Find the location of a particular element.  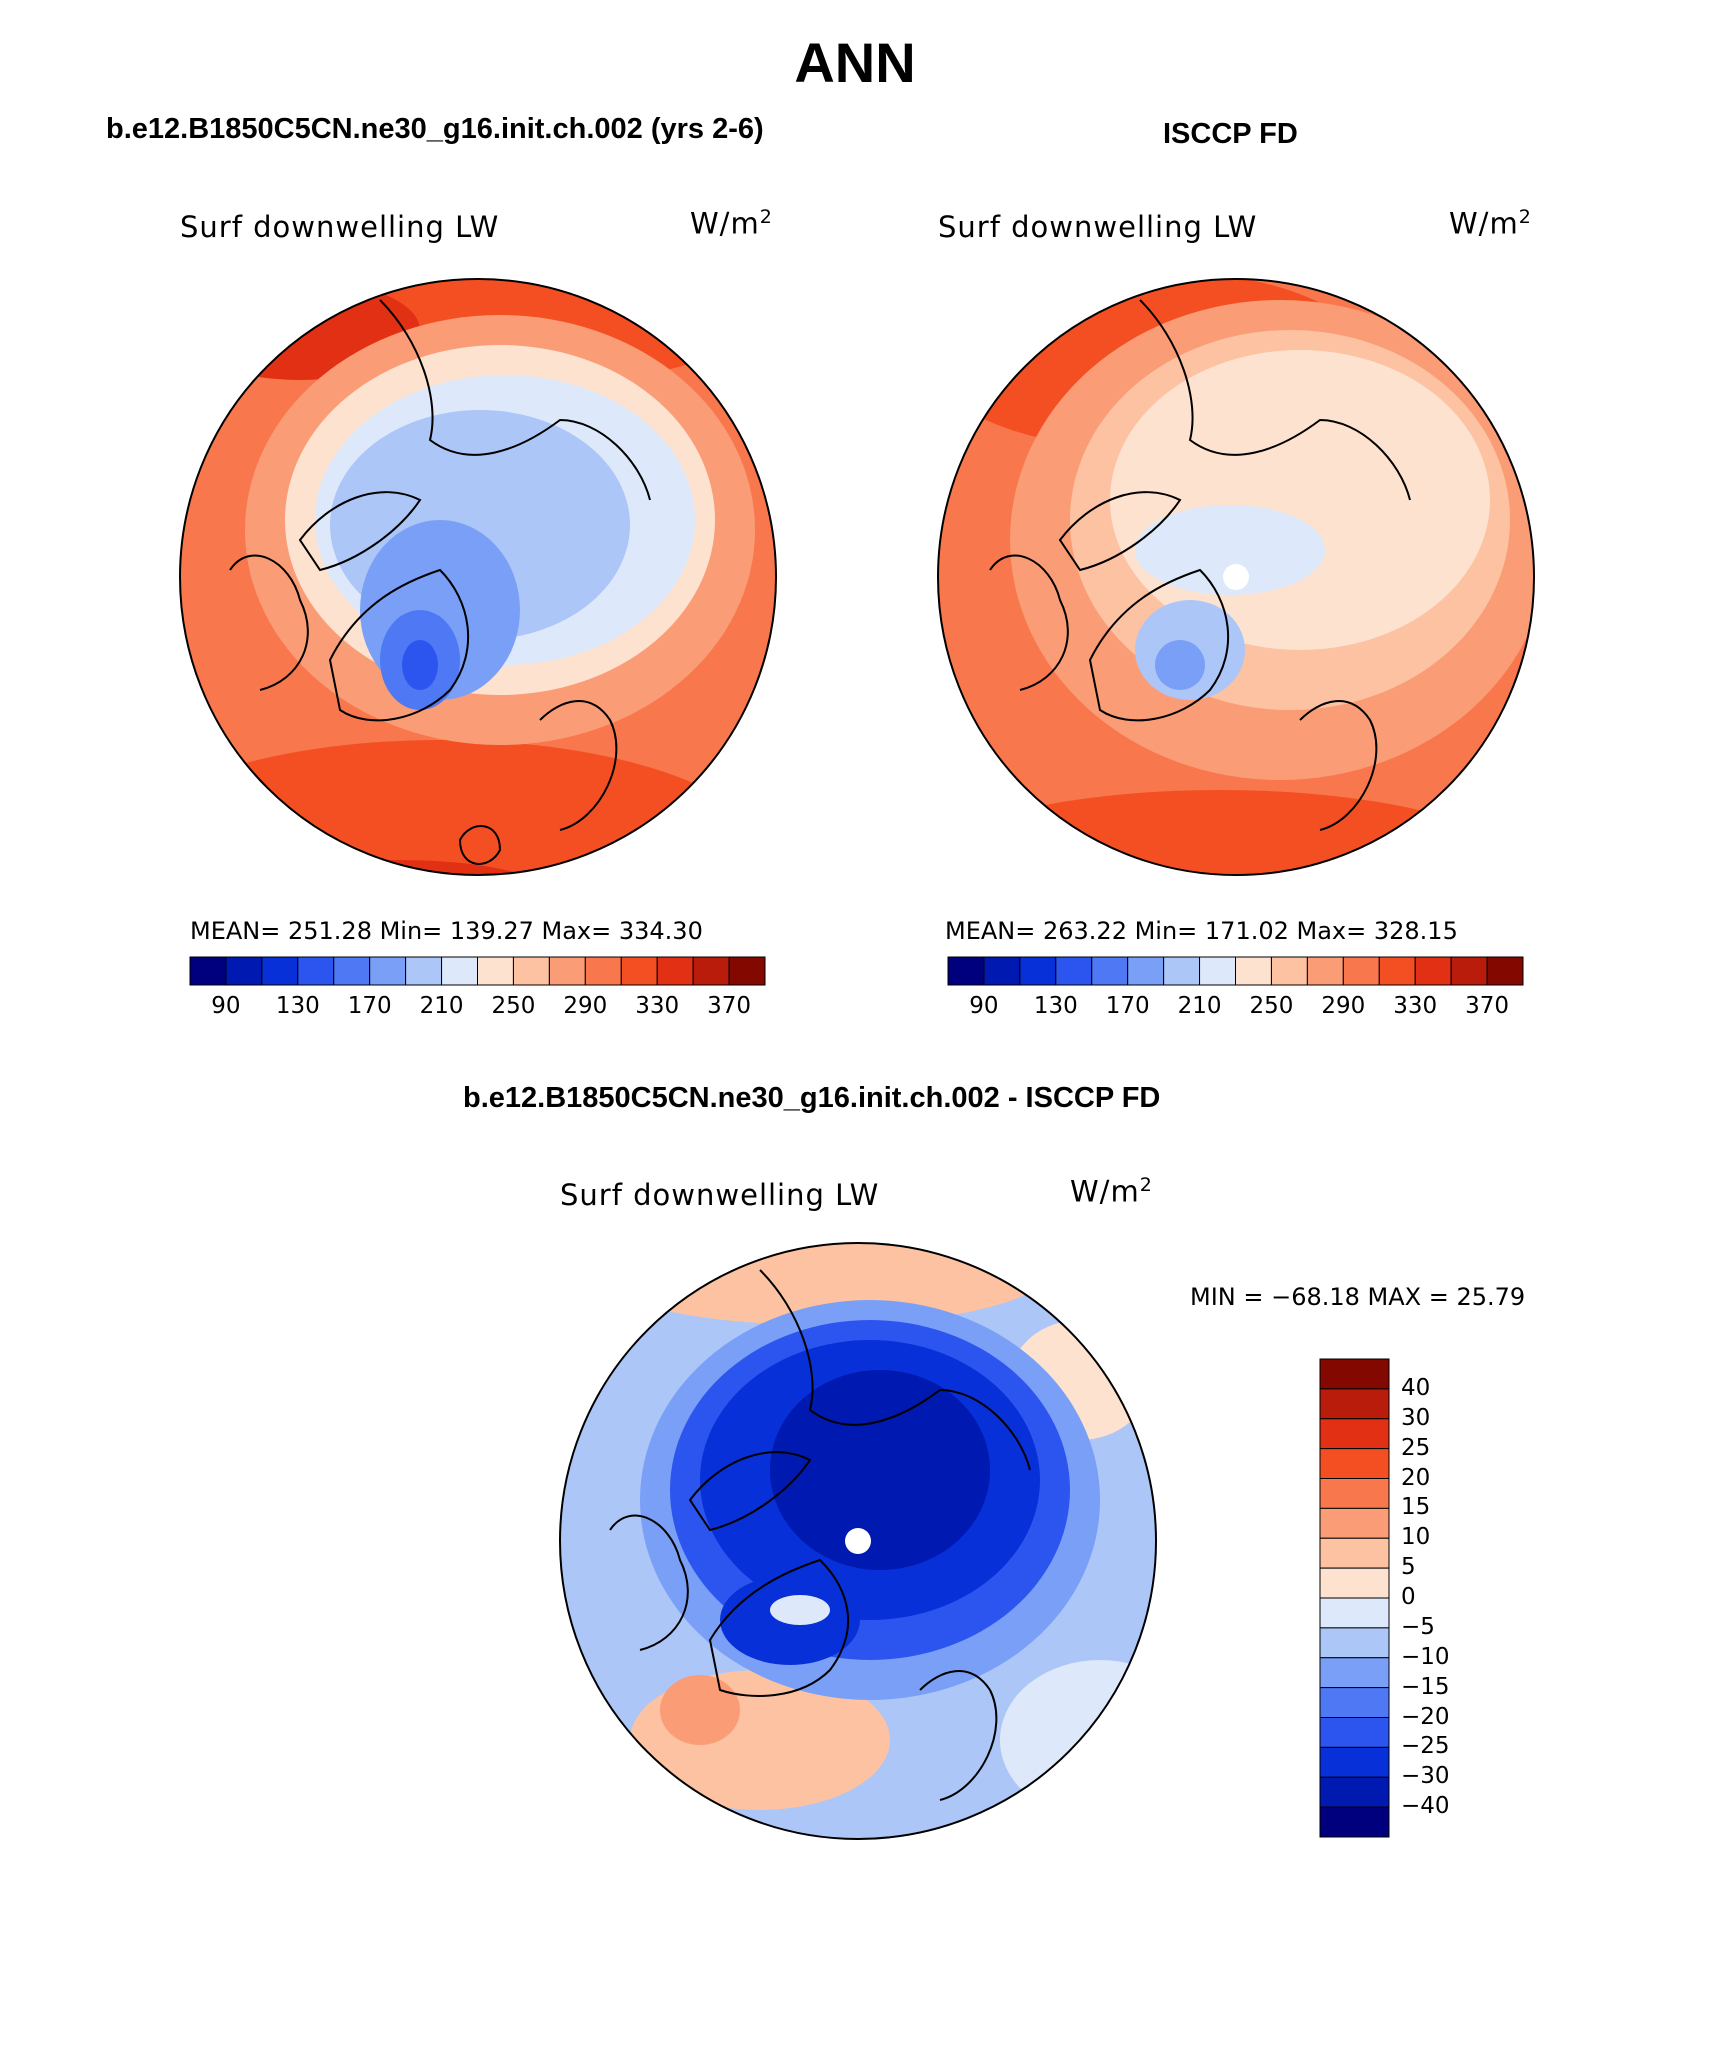

diff-colorbar-tick-label: −40 is located at coordinates (1425, 1806).